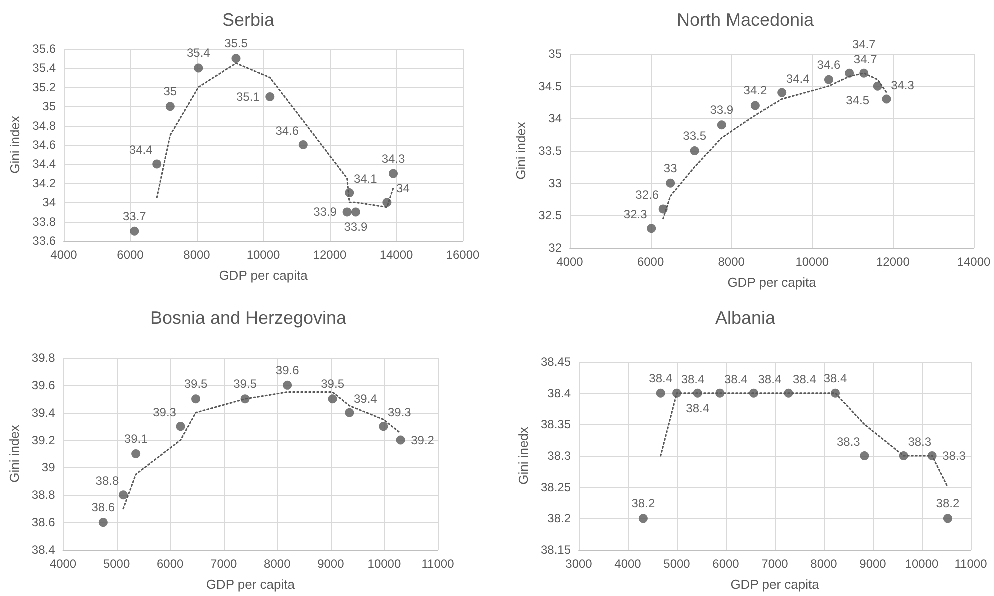  I want to click on data-label: 34.4, so click(141, 150).